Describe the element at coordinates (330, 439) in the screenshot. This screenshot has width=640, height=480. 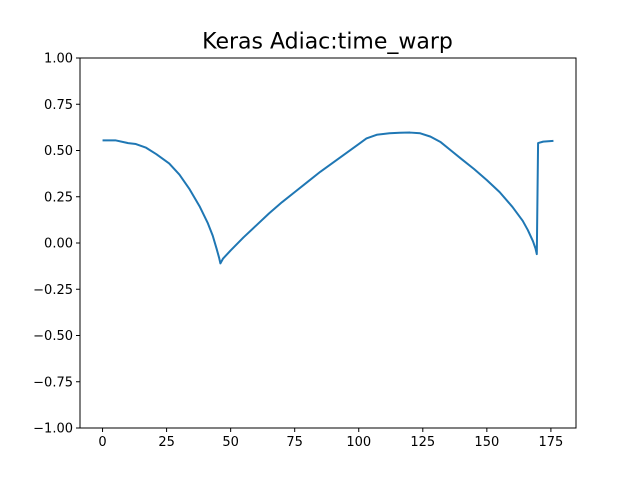
I see `x-axis-ticks: 0 25 50 75 100 125 150 175` at that location.